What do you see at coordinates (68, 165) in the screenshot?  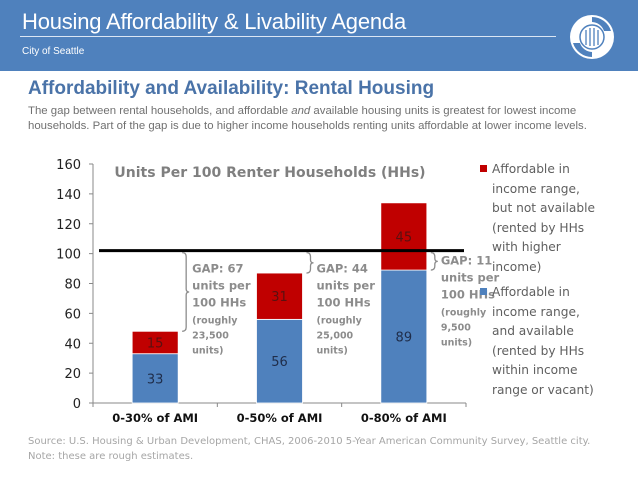 I see `y-tick-label: 160` at bounding box center [68, 165].